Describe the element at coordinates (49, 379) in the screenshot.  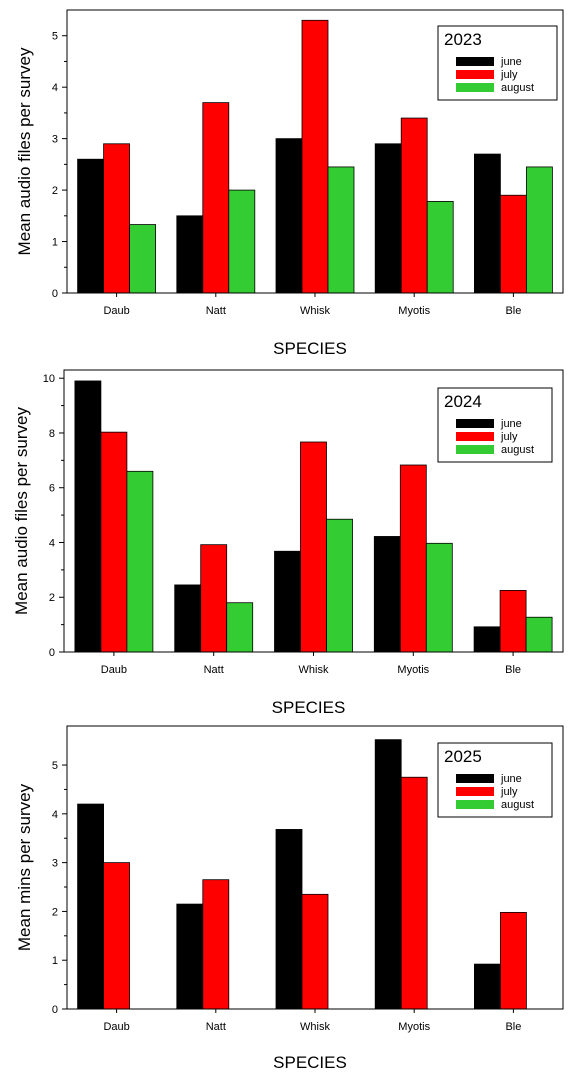
I see `y-tick-label: 10` at that location.